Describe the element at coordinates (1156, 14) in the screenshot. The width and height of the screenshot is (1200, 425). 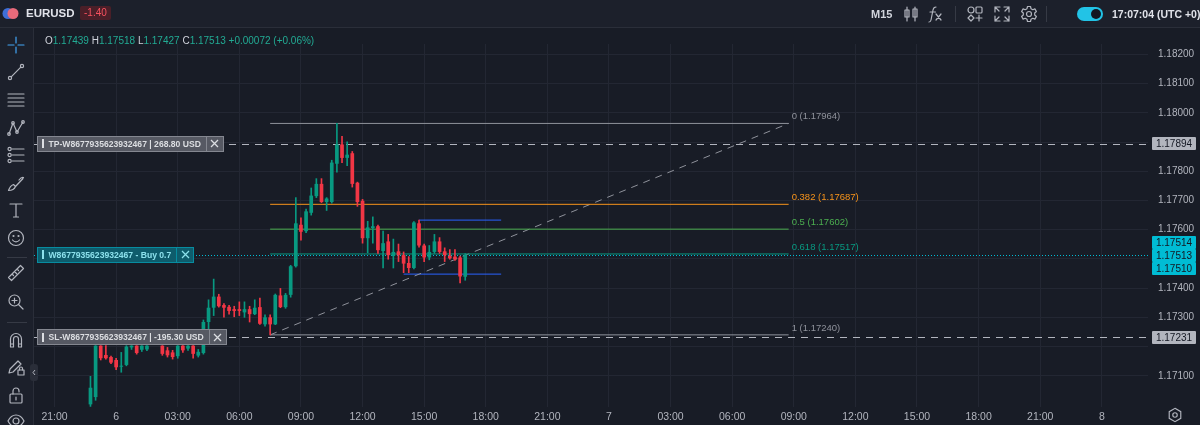
I see `text: 17:07:04 (UTC +0)` at that location.